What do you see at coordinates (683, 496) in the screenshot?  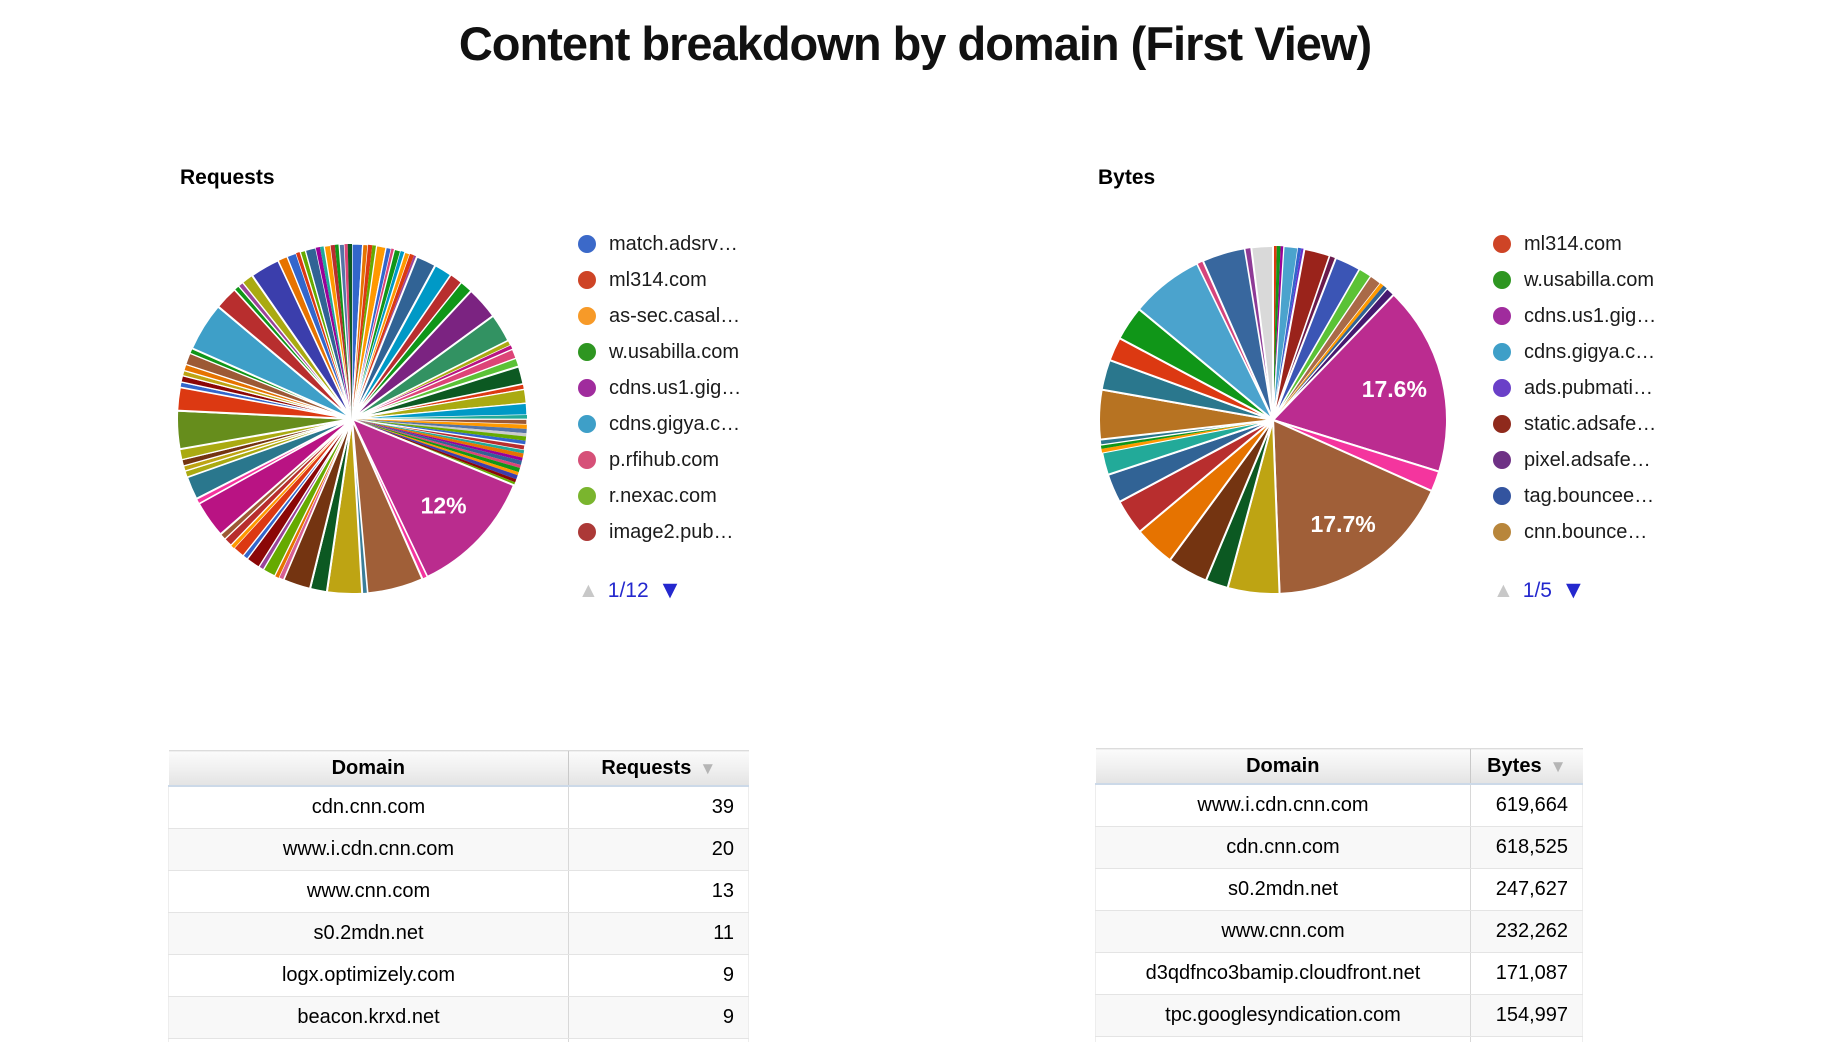 I see `legend-item: r.nexac.com` at bounding box center [683, 496].